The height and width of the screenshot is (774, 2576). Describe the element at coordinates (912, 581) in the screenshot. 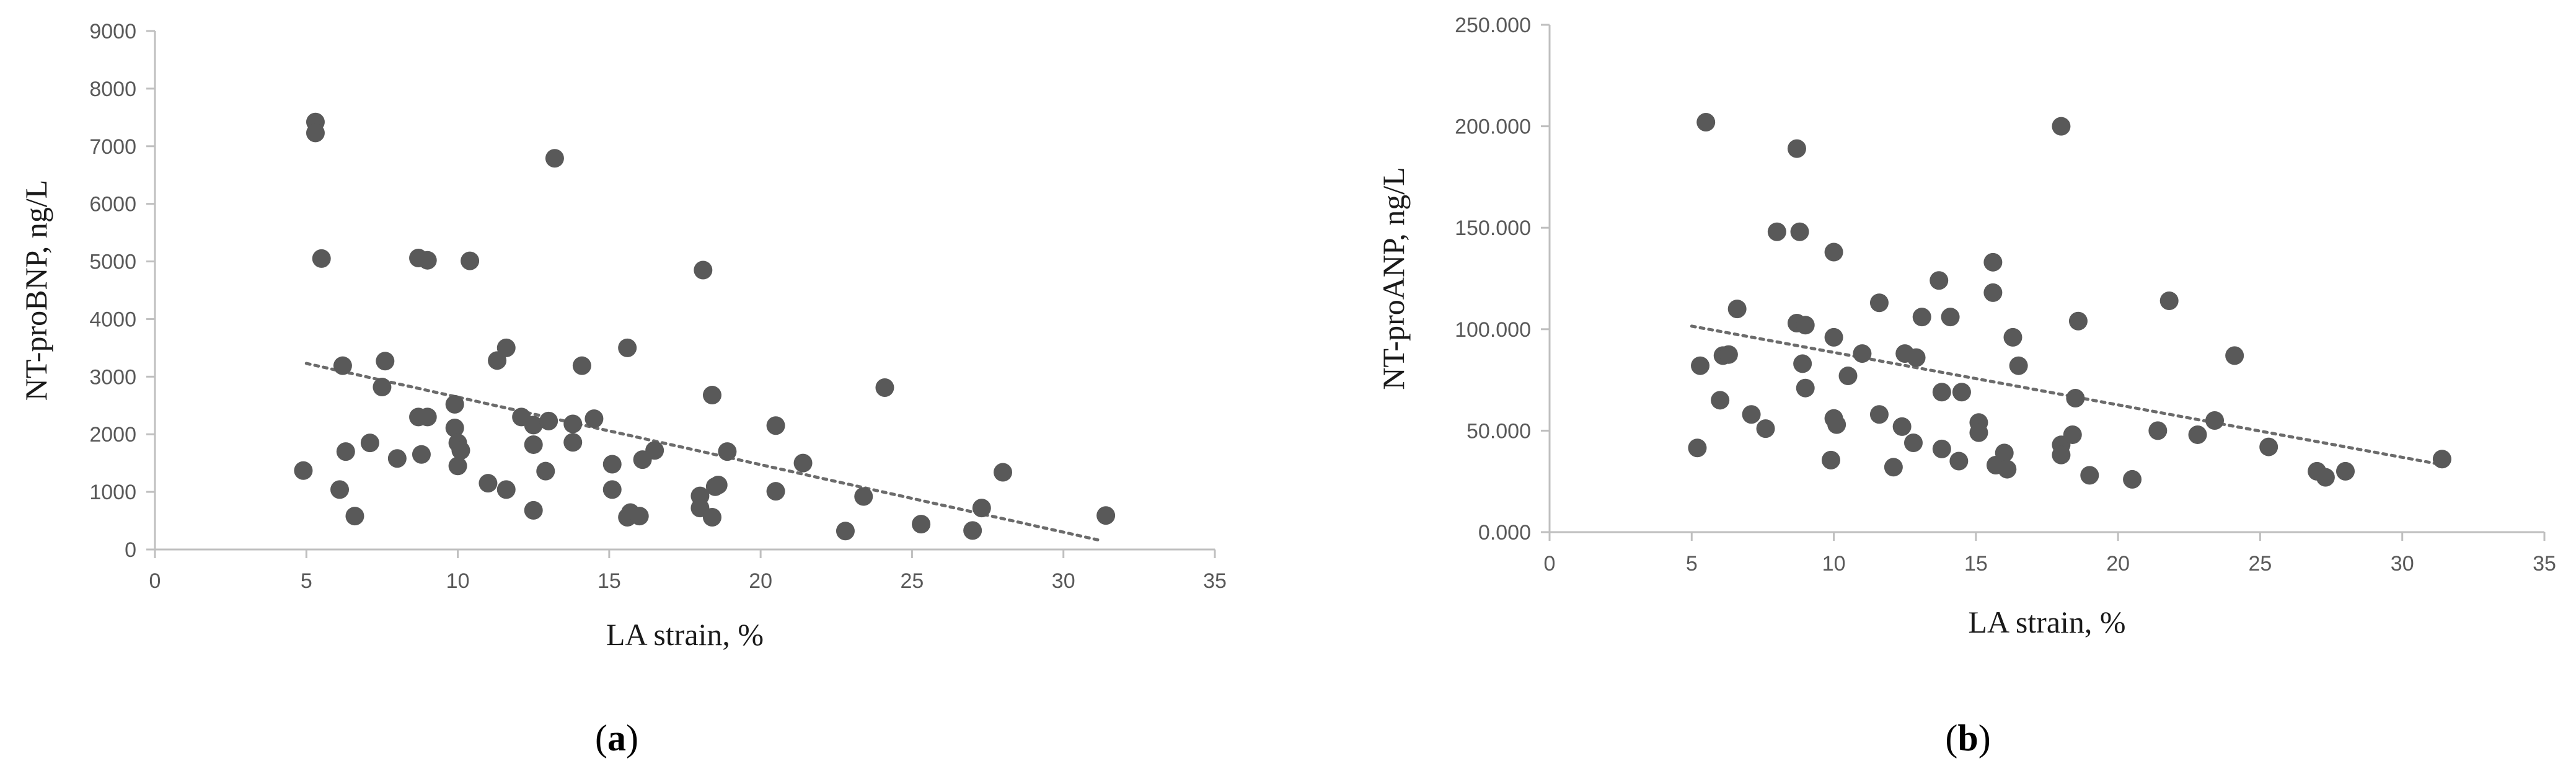

I see `chart-a-x-tick-label: 25` at that location.